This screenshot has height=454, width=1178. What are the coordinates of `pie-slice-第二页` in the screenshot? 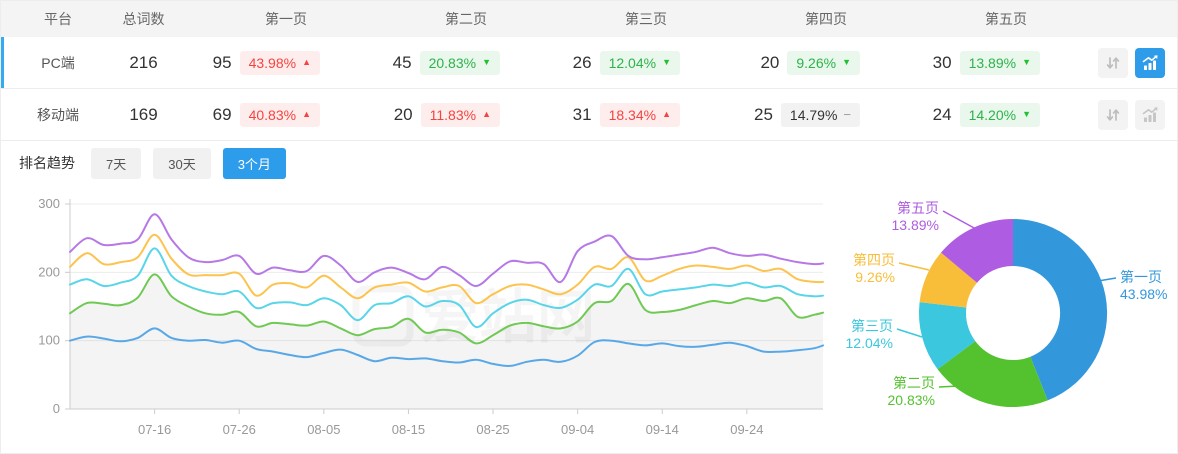 It's located at (992, 374).